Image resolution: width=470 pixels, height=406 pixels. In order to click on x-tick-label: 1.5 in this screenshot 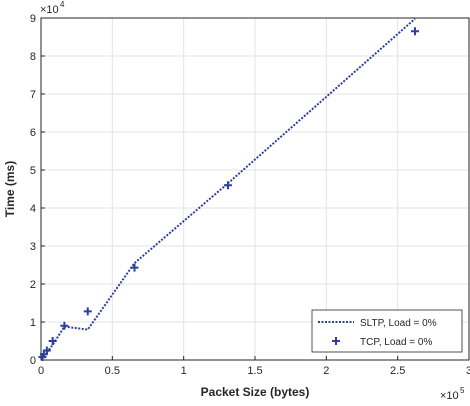, I will do `click(254, 371)`.